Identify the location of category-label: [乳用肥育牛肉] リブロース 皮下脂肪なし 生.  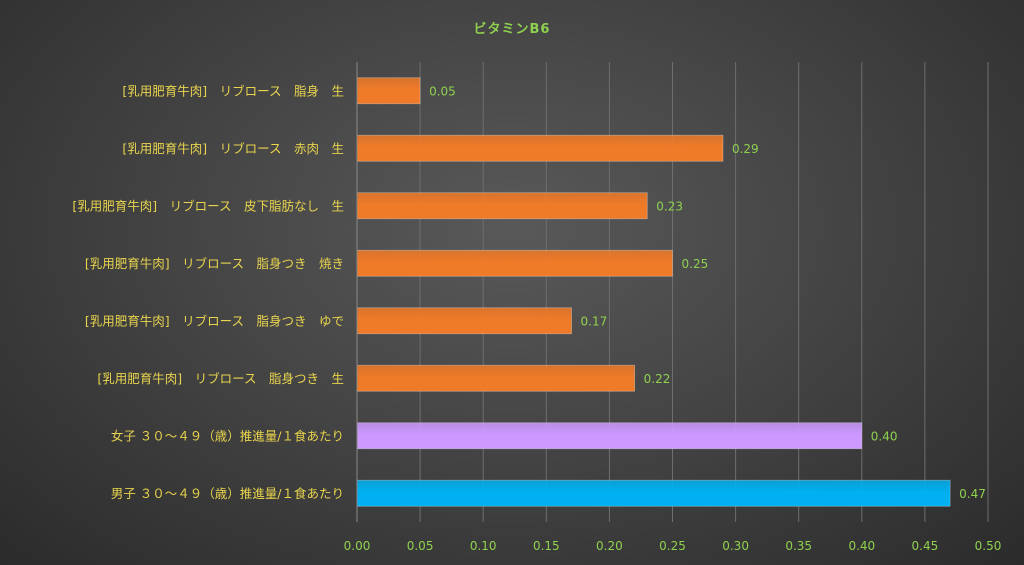
(208, 205).